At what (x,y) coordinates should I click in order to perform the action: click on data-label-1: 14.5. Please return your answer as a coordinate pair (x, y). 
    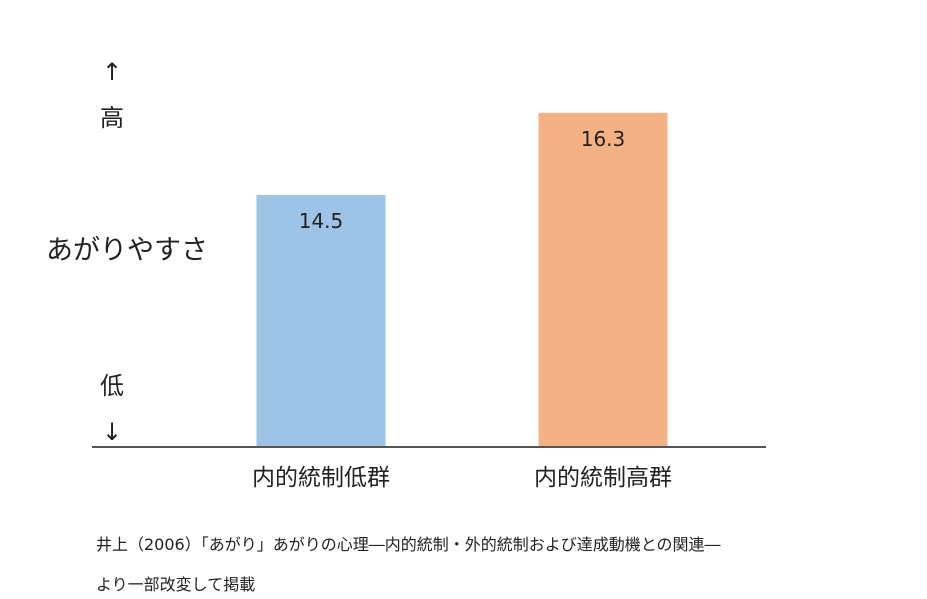
    Looking at the image, I should click on (321, 221).